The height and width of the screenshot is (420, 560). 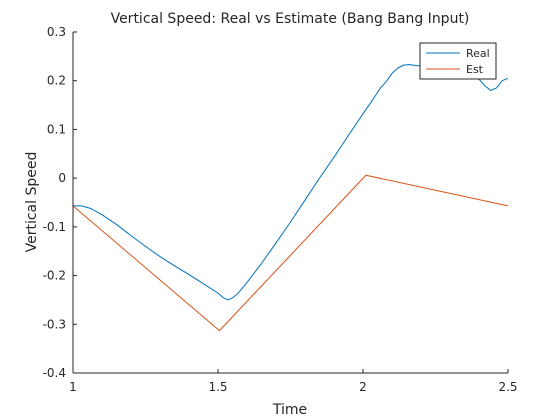 What do you see at coordinates (56, 129) in the screenshot?
I see `y-tick-label: 0.1` at bounding box center [56, 129].